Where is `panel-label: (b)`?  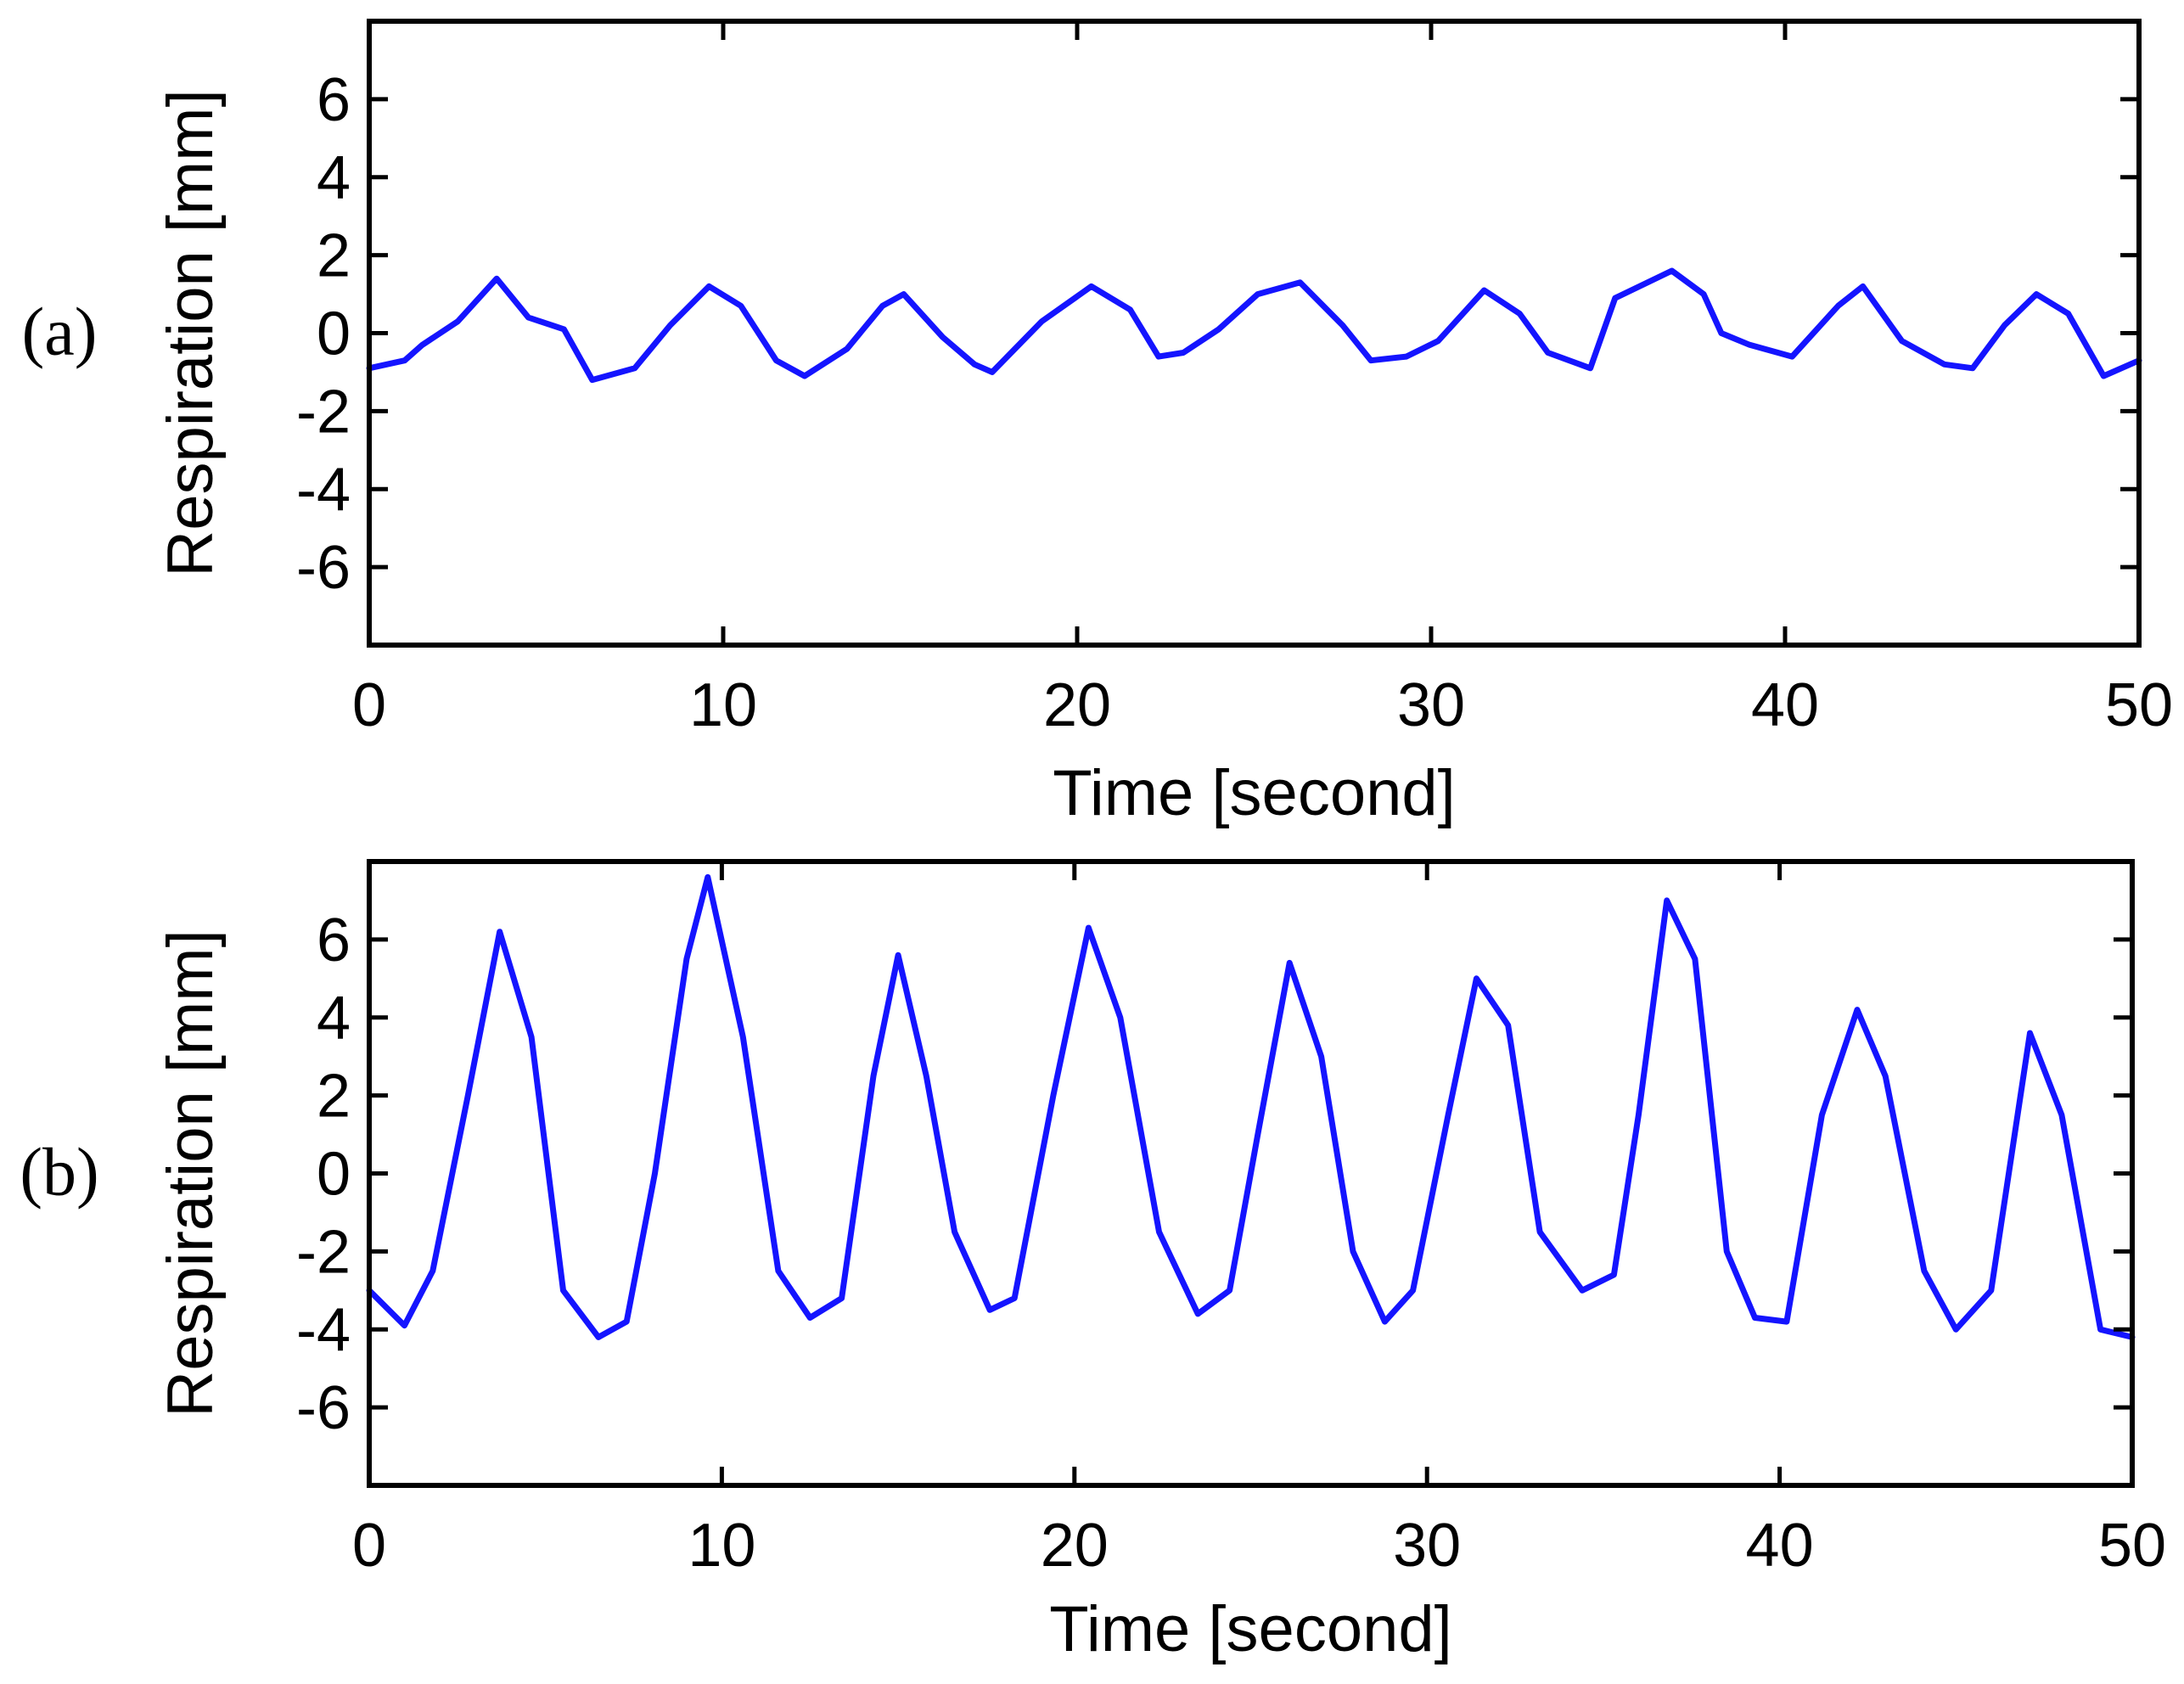
panel-label: (b) is located at coordinates (59, 1173).